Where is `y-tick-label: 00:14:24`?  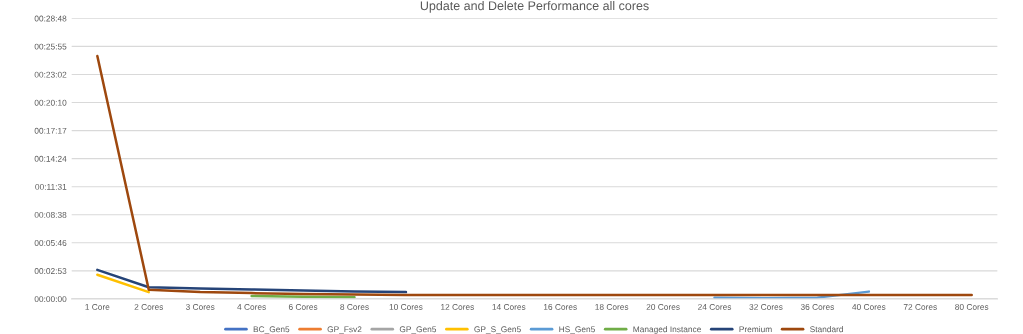 y-tick-label: 00:14:24 is located at coordinates (50, 158).